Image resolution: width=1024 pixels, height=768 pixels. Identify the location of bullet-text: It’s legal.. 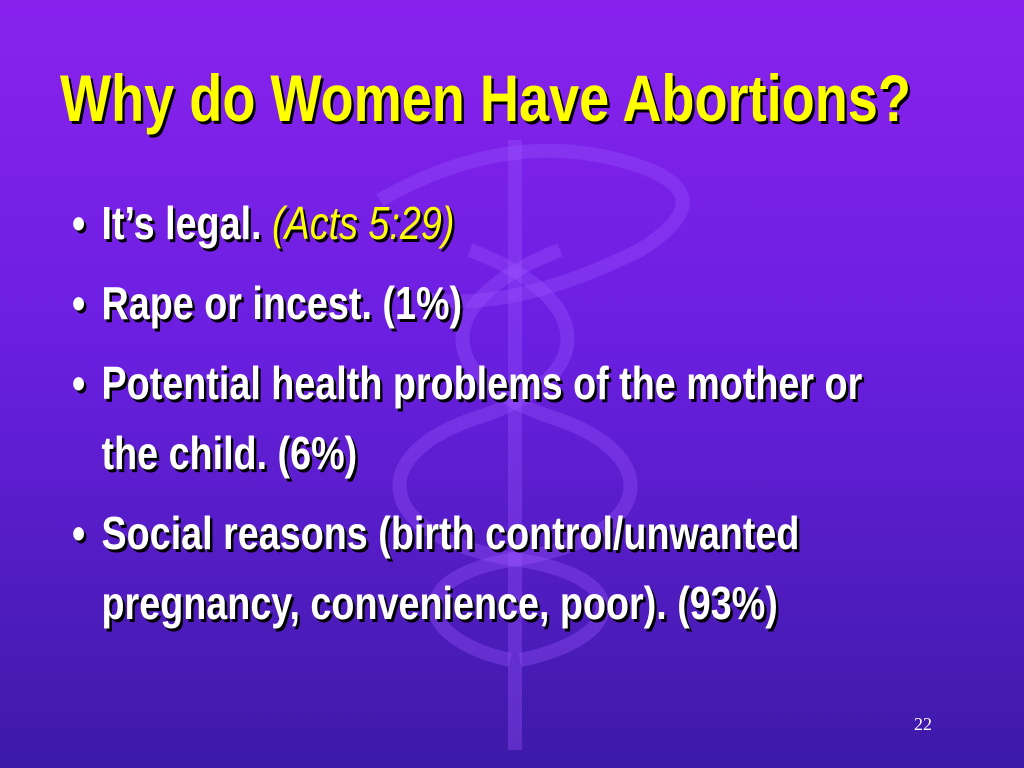
(181, 223).